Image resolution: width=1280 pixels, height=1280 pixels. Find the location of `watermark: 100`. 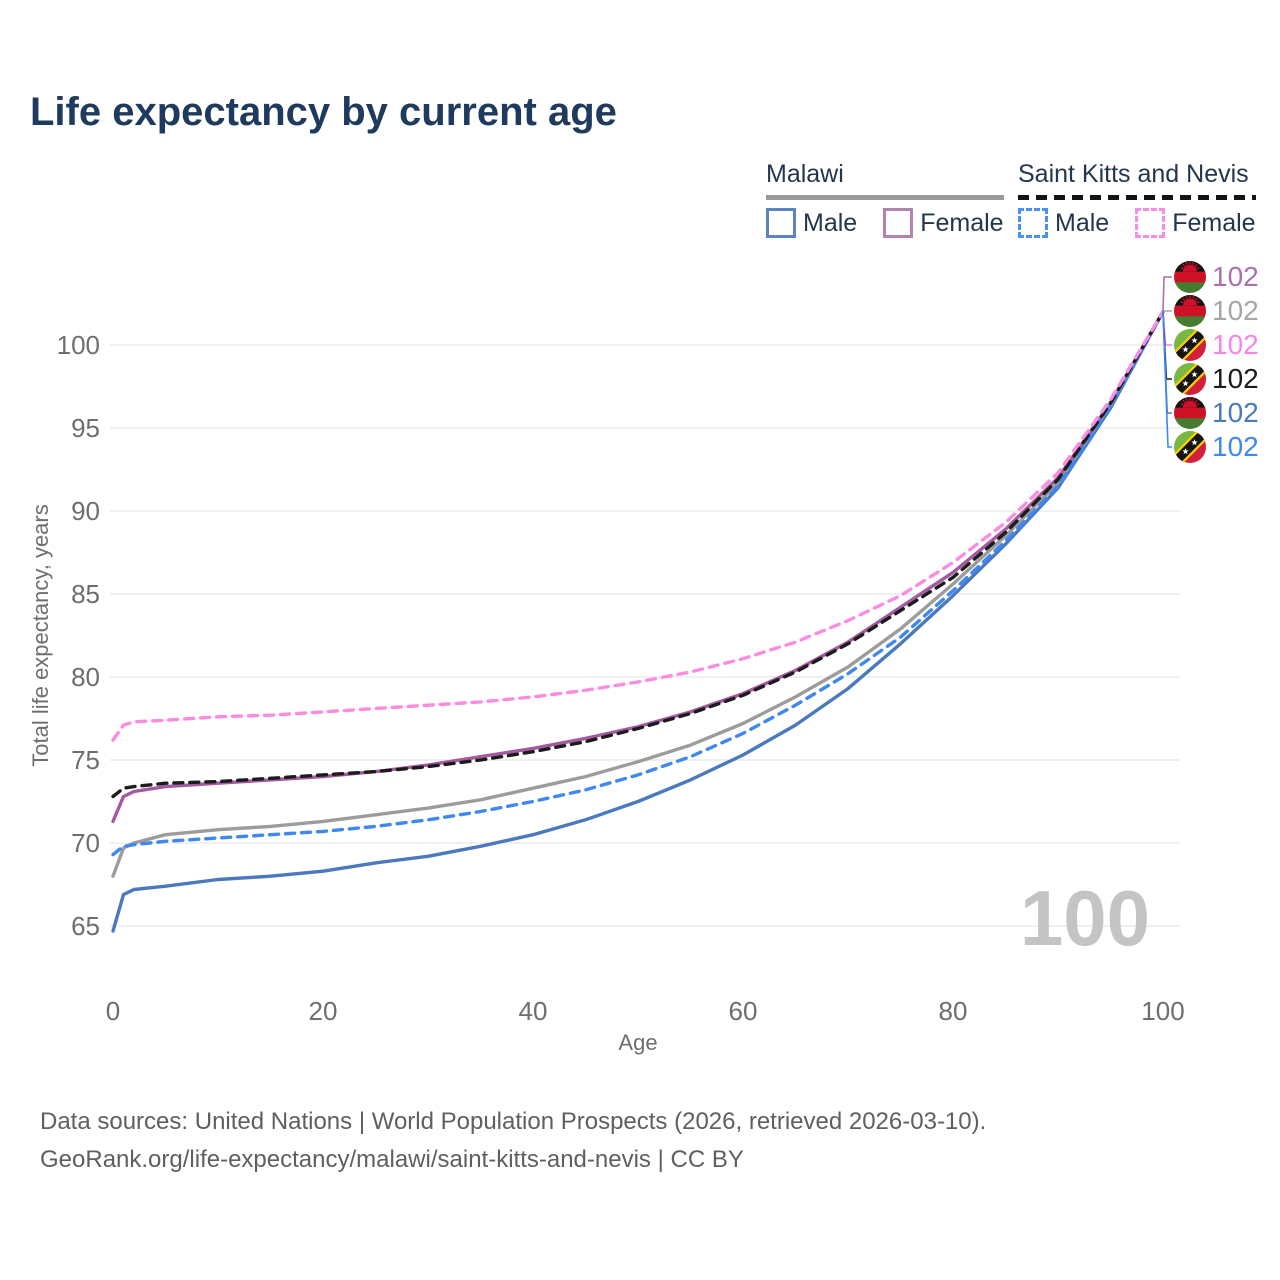

watermark: 100 is located at coordinates (1085, 918).